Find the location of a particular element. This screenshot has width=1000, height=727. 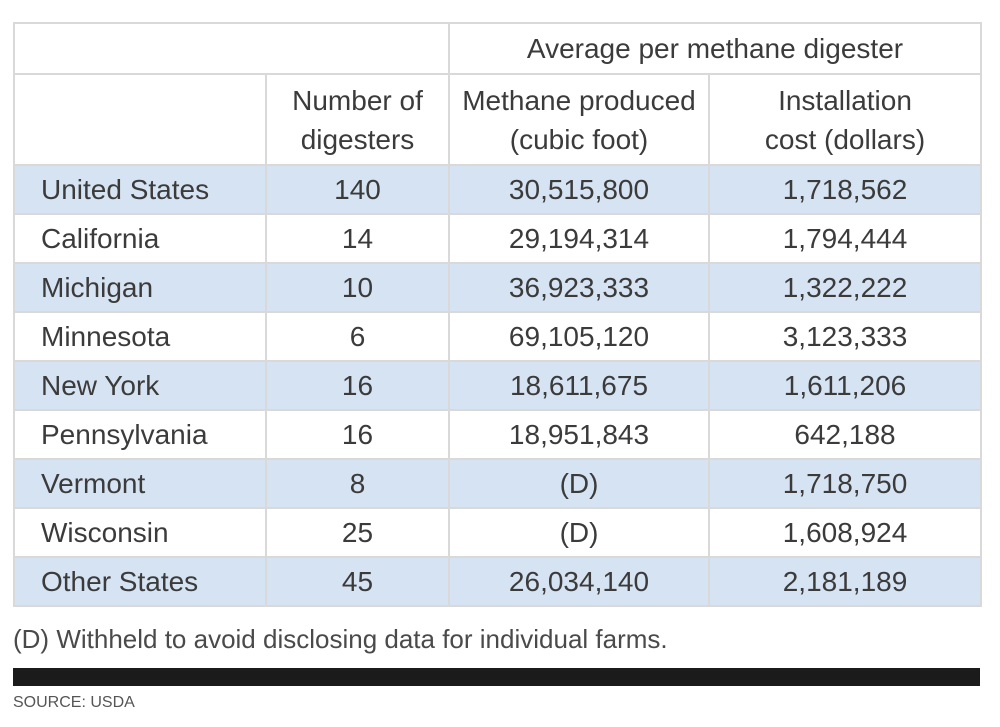

column-header-digesters-label: Number of digesters is located at coordinates (357, 119).